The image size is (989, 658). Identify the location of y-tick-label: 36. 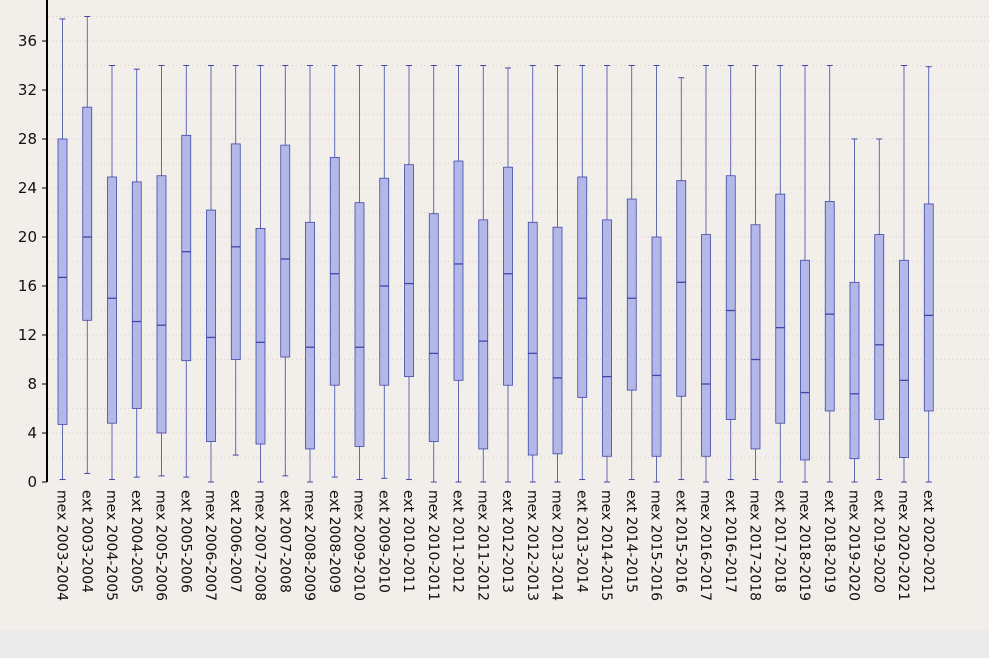
(27, 41).